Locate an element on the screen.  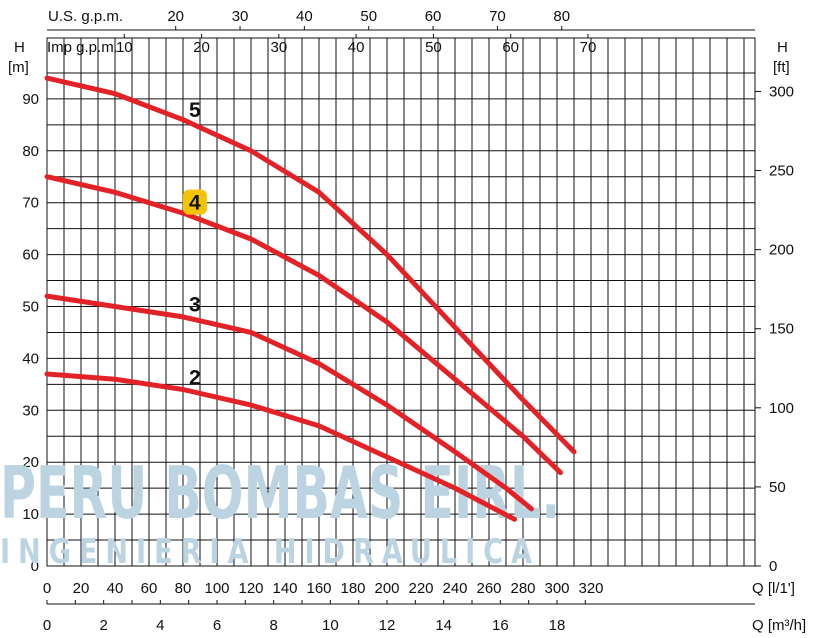
left-axis-meters: 0 10 20 30 40 50 60 70 80 90 is located at coordinates (30, 333).